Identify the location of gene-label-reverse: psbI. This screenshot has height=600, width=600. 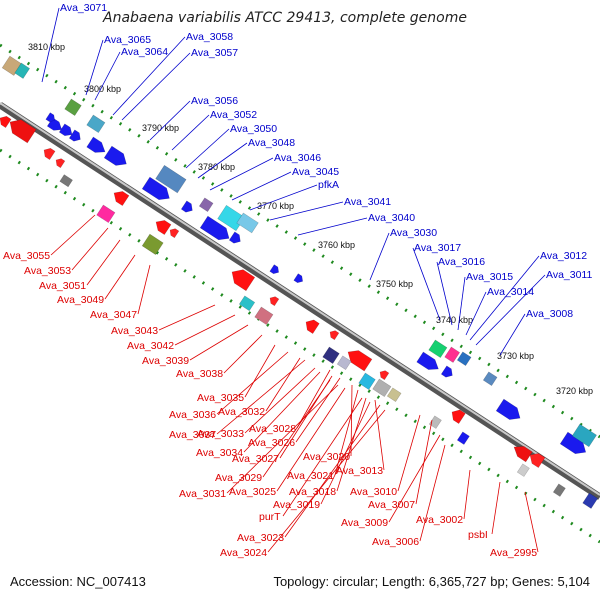
(478, 535).